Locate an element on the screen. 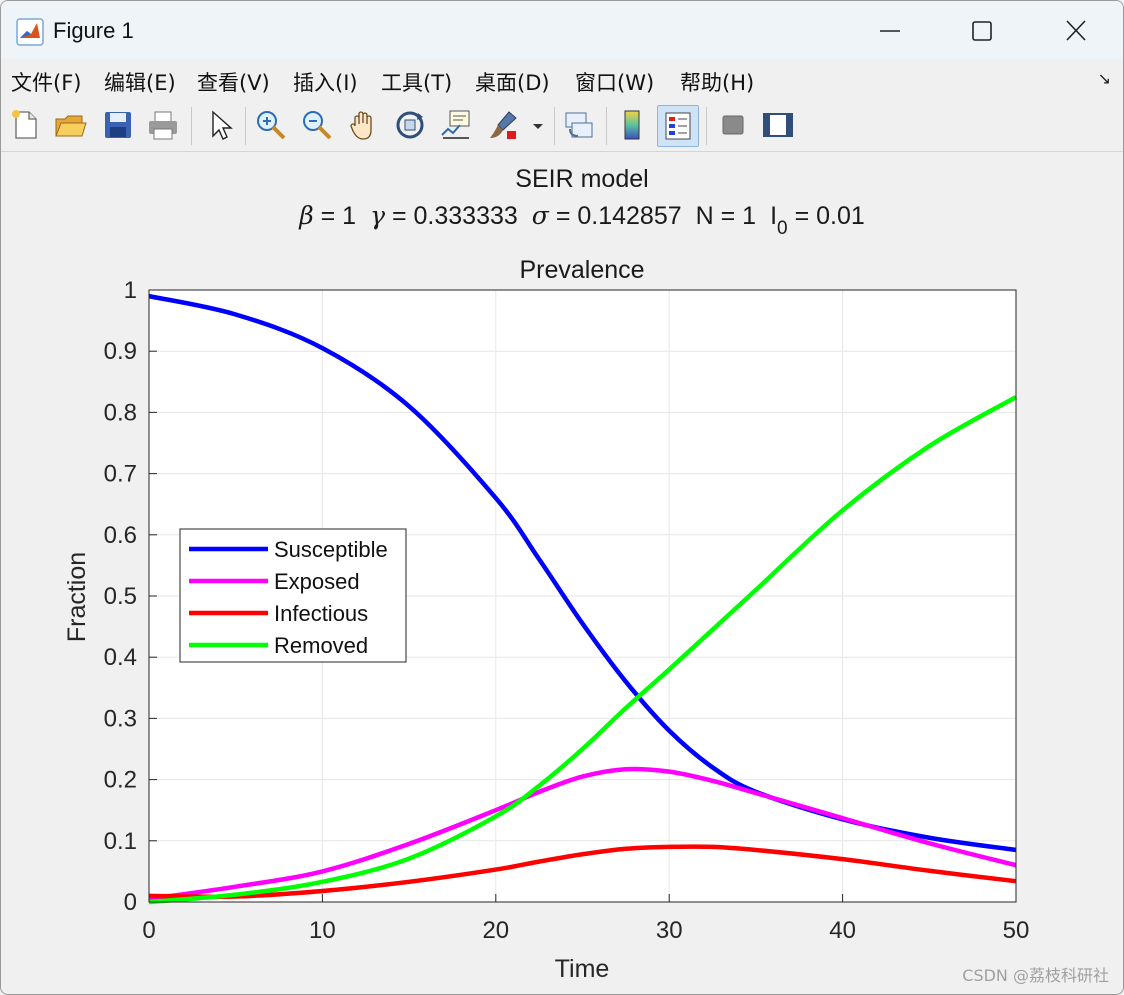 This screenshot has width=1124, height=995. open-file-icon is located at coordinates (70, 125).